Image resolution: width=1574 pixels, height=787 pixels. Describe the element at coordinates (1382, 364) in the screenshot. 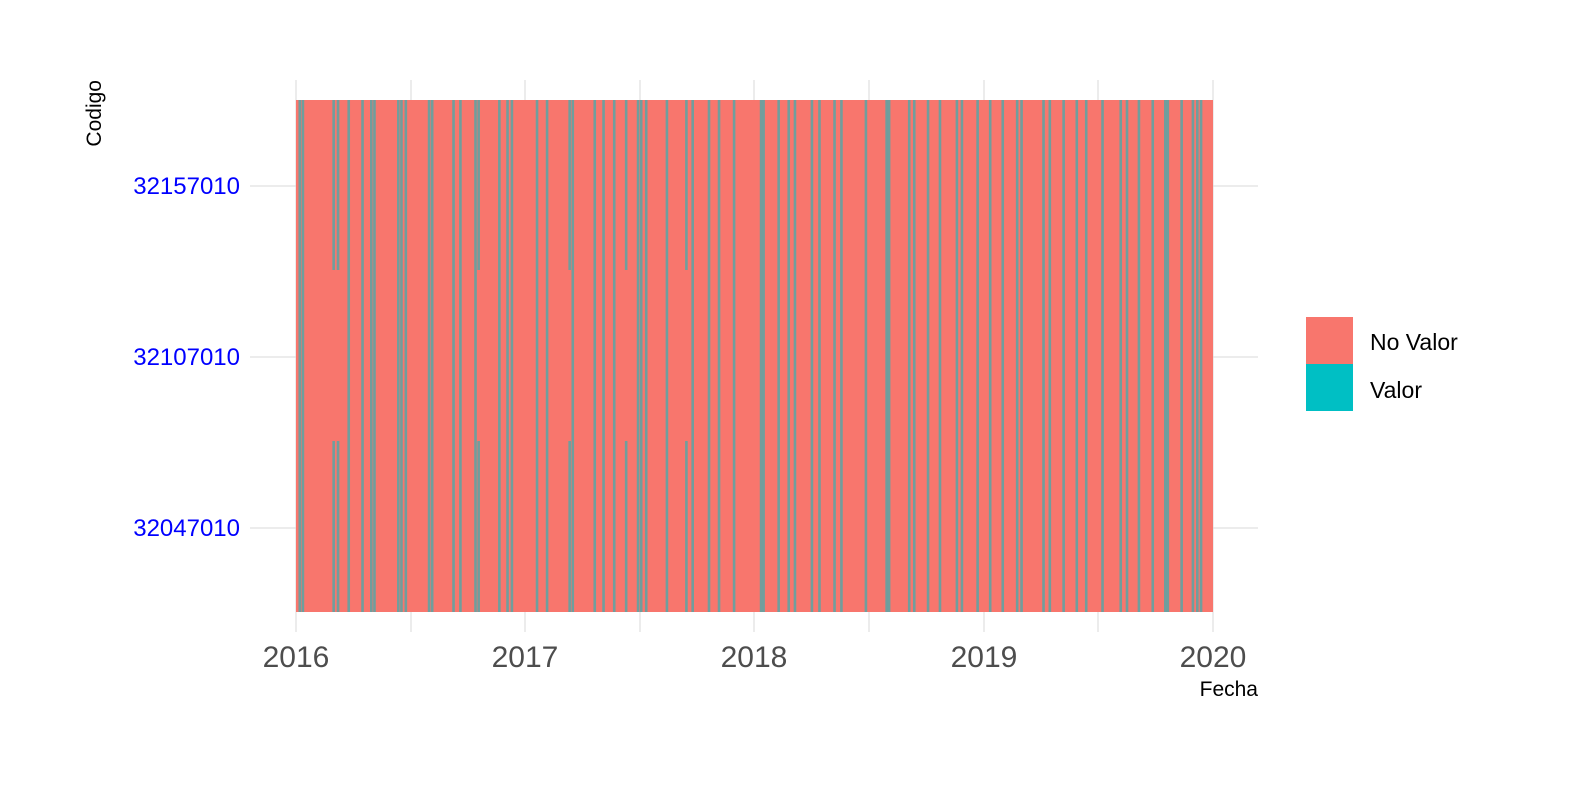

I see `legend: No Valor Valor` at that location.